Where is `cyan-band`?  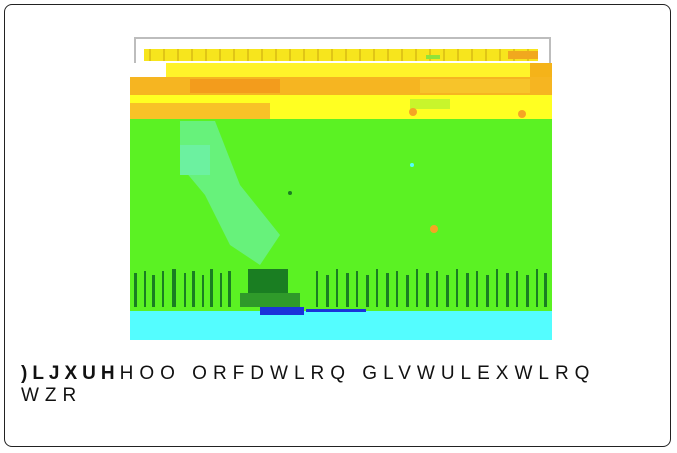
cyan-band is located at coordinates (341, 325).